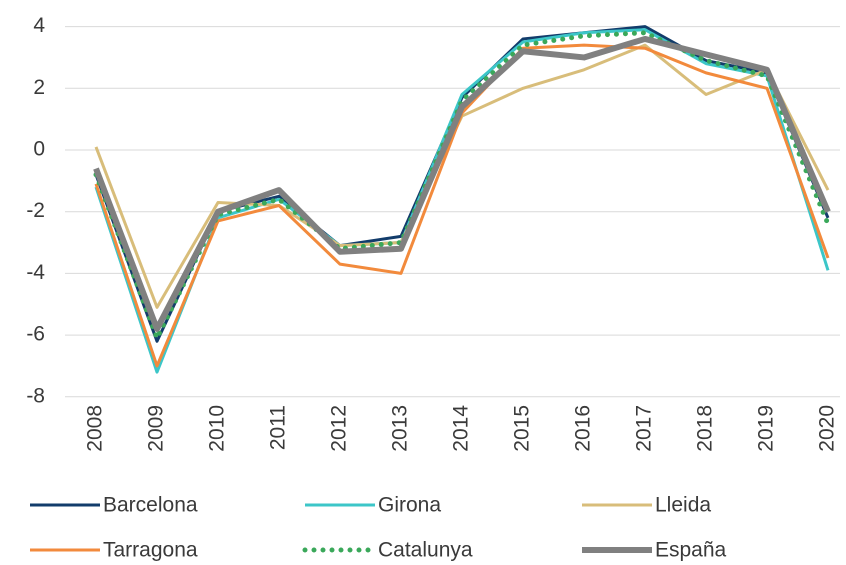  I want to click on x-tick-label: 2016, so click(583, 428).